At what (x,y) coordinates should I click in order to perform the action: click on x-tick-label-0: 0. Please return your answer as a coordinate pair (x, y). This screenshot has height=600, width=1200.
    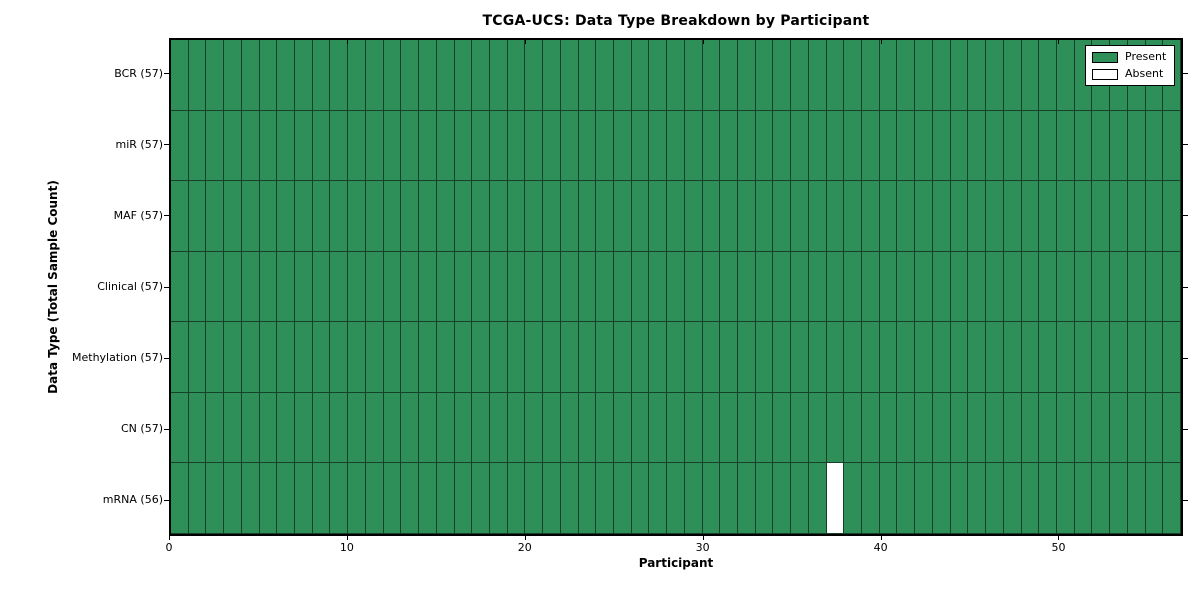
    Looking at the image, I should click on (169, 547).